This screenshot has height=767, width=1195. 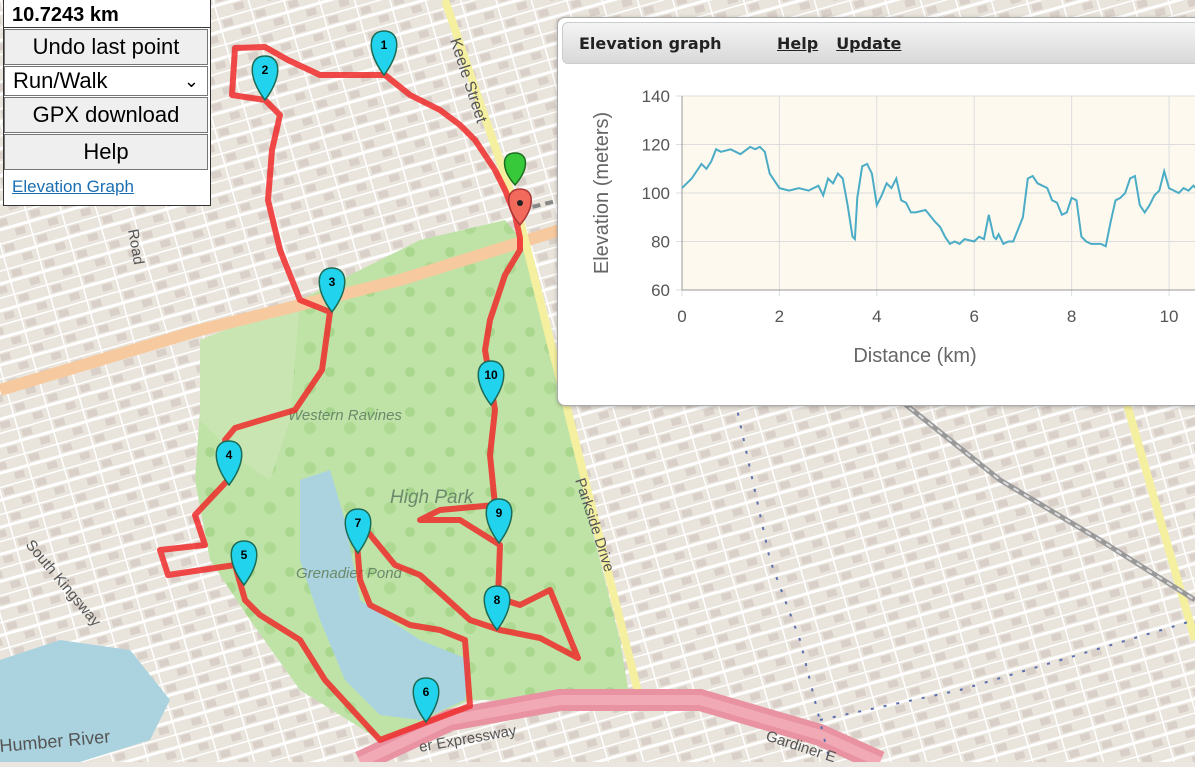 I want to click on chevron-down-icon: ⌄, so click(x=191, y=81).